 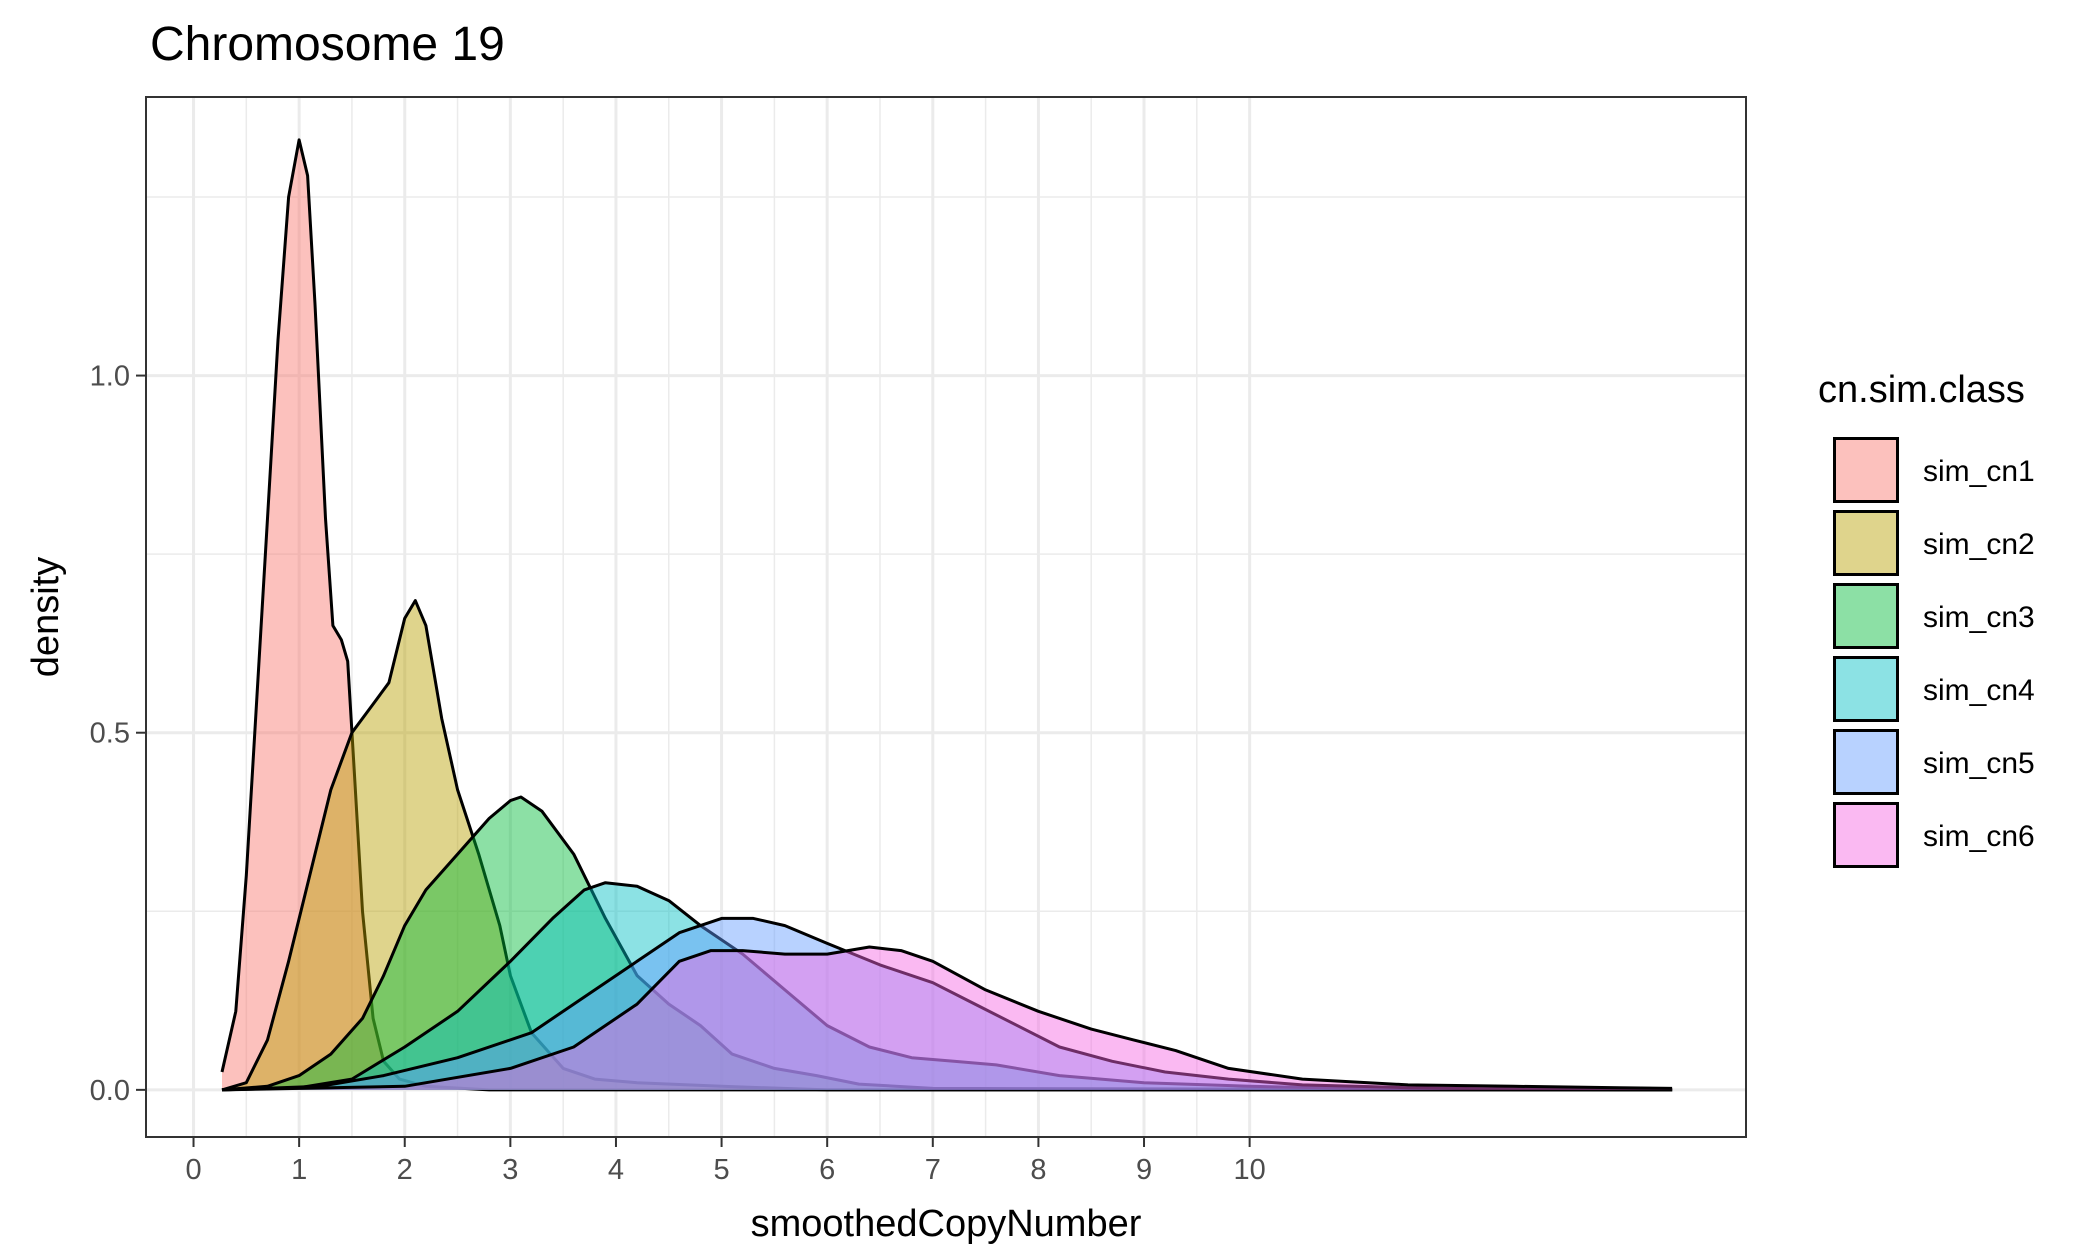 I want to click on legend-key-sim_cn6, so click(x=1866, y=835).